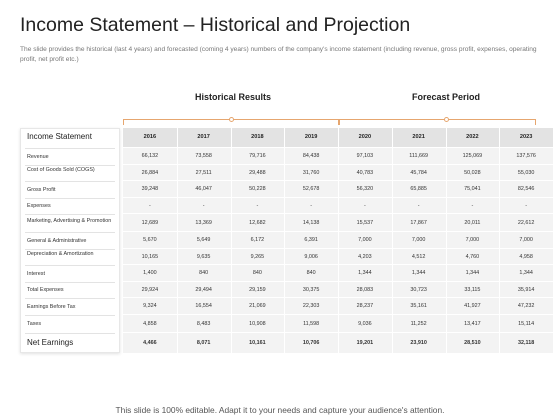 The height and width of the screenshot is (420, 560). I want to click on table-cell: 10,908, so click(257, 323).